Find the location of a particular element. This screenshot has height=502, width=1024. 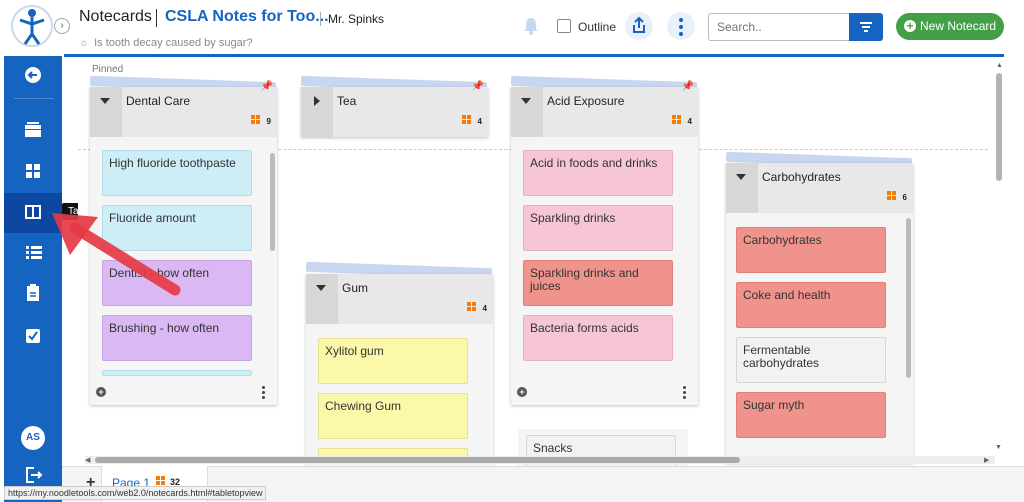

list-icon is located at coordinates (34, 252).